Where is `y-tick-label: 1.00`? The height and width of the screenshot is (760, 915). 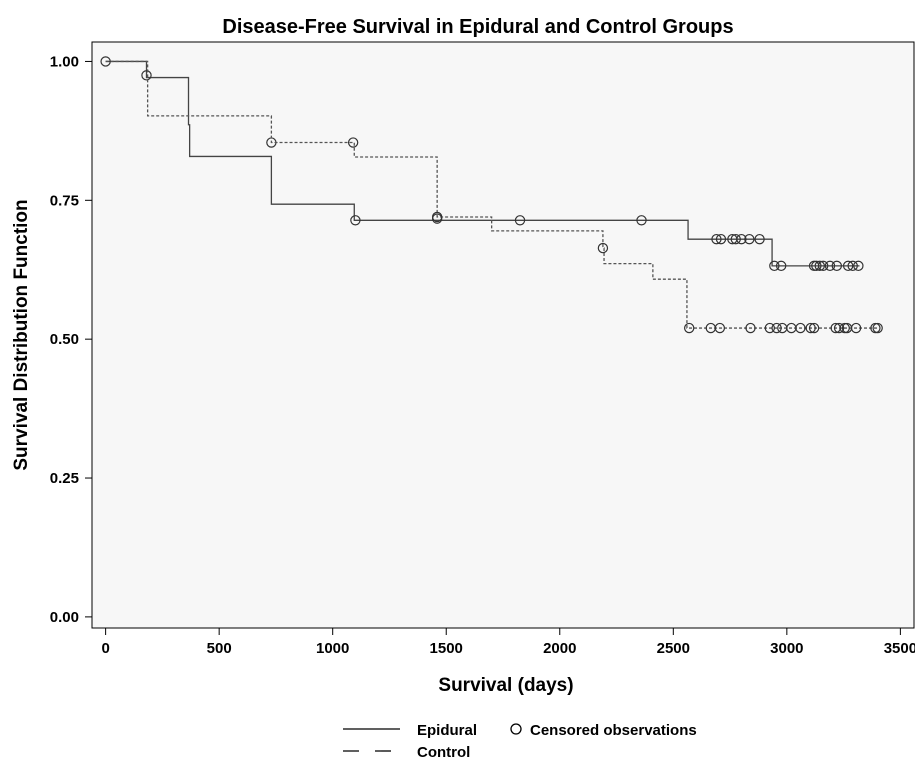 y-tick-label: 1.00 is located at coordinates (64, 61).